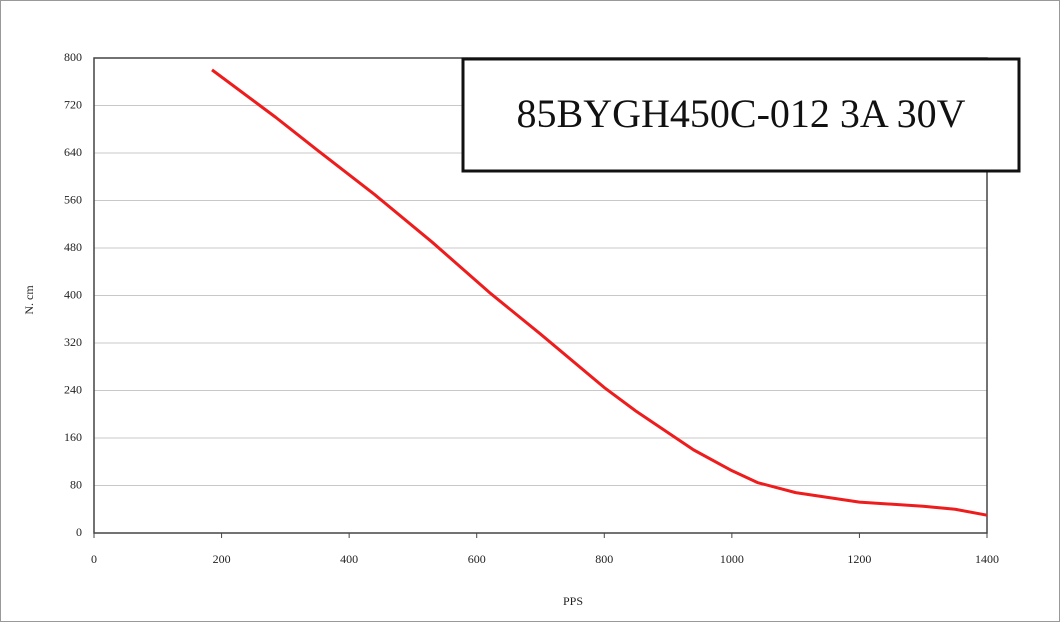  Describe the element at coordinates (477, 559) in the screenshot. I see `x-tick-label: 600` at that location.